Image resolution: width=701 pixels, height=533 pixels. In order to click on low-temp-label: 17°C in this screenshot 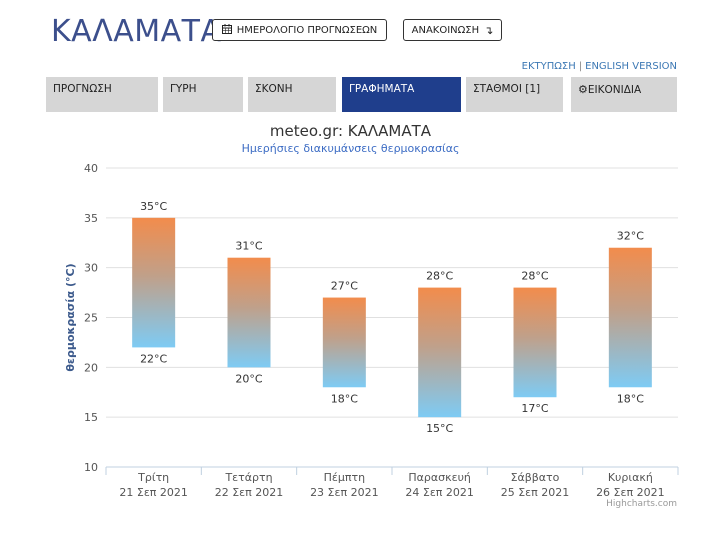, I will do `click(534, 408)`.